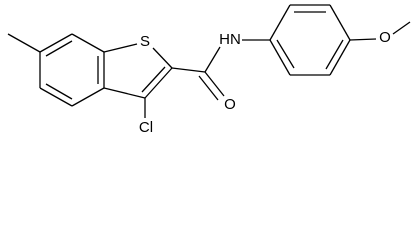 Image resolution: width=413 pixels, height=240 pixels. Describe the element at coordinates (146, 127) in the screenshot. I see `atom-label: Cl` at that location.